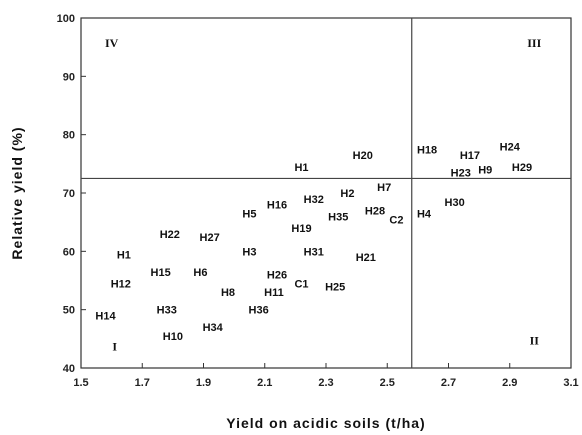  What do you see at coordinates (170, 235) in the screenshot?
I see `data-point-label: H22` at bounding box center [170, 235].